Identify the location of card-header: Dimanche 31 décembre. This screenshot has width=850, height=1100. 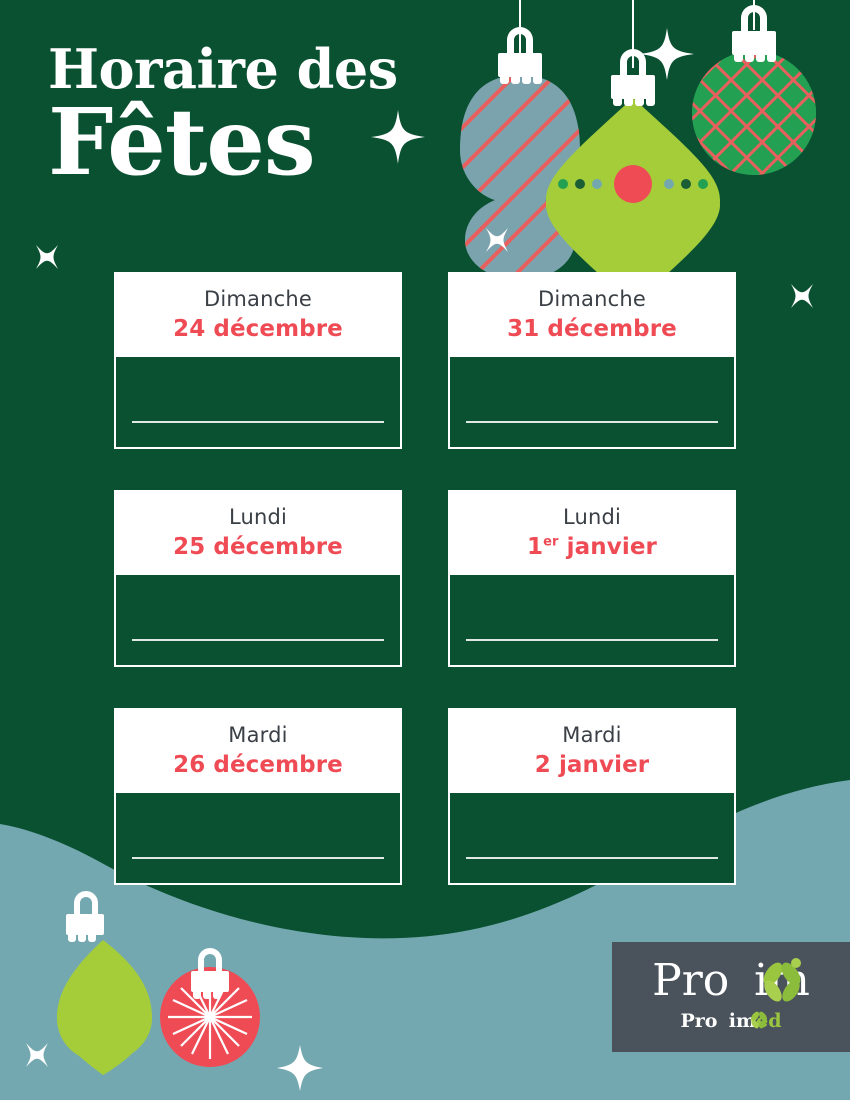
(592, 315).